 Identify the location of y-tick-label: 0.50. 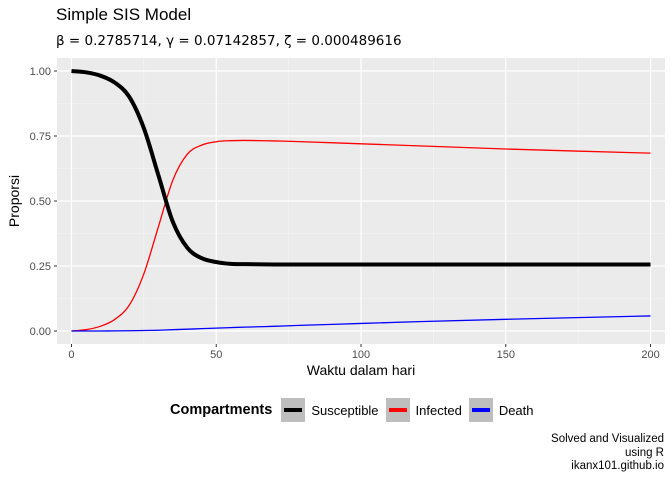
(40, 202).